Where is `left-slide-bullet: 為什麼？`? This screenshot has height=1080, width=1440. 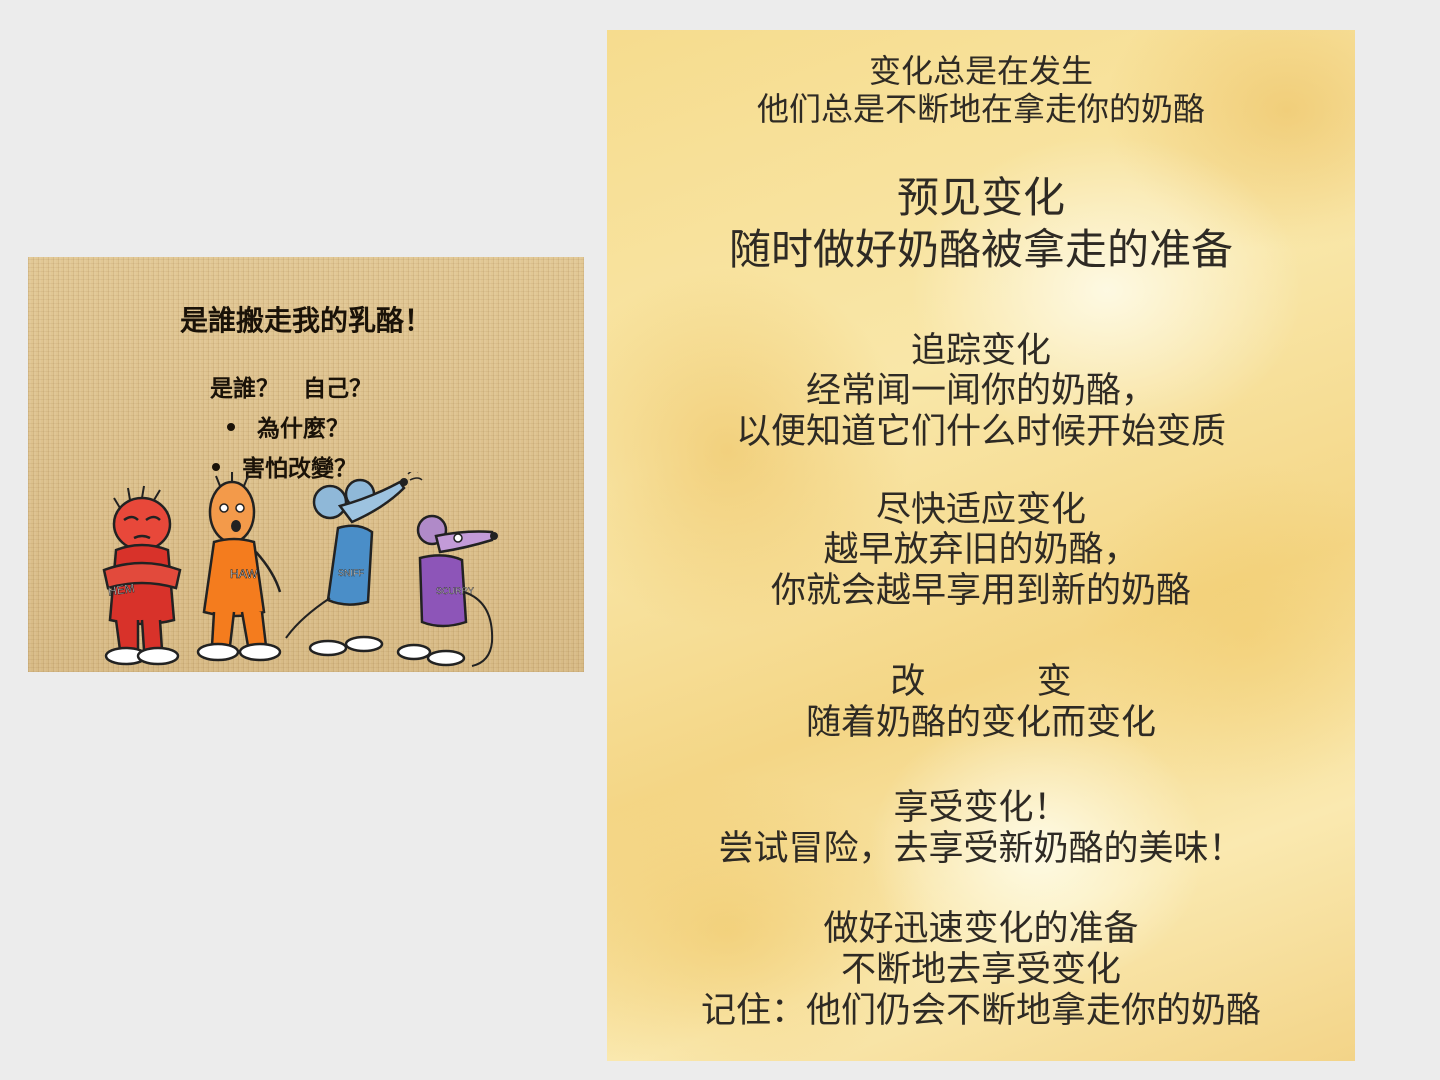
left-slide-bullet: 為什麼？ is located at coordinates (288, 426).